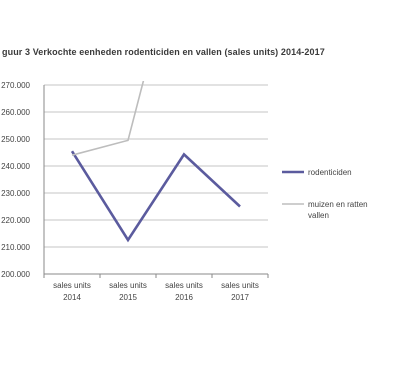  What do you see at coordinates (15, 85) in the screenshot?
I see `y-tick-label: 270.000` at bounding box center [15, 85].